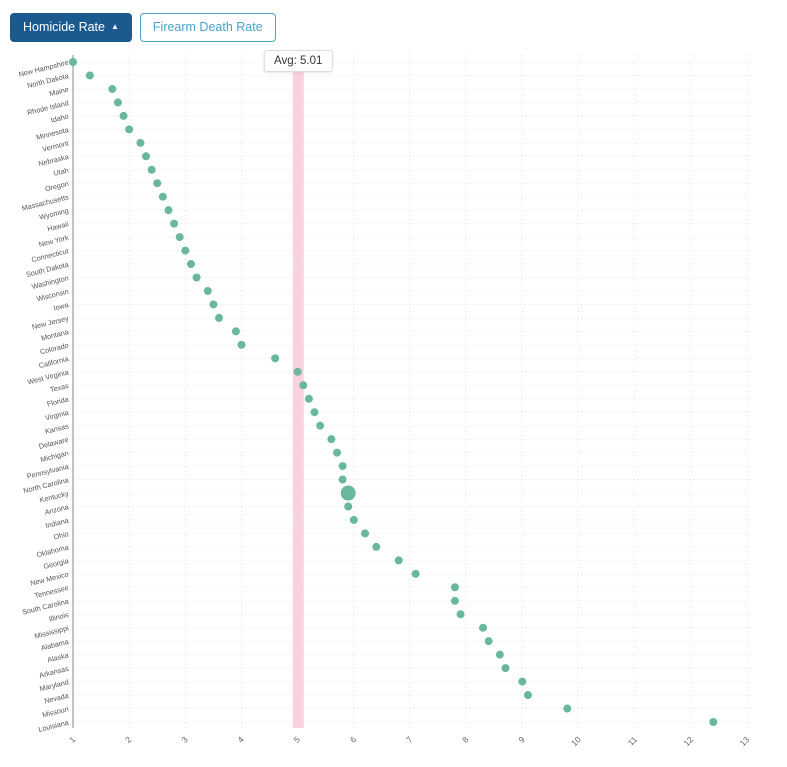 The height and width of the screenshot is (767, 787). Describe the element at coordinates (128, 739) in the screenshot. I see `x-axis-label: 2` at that location.